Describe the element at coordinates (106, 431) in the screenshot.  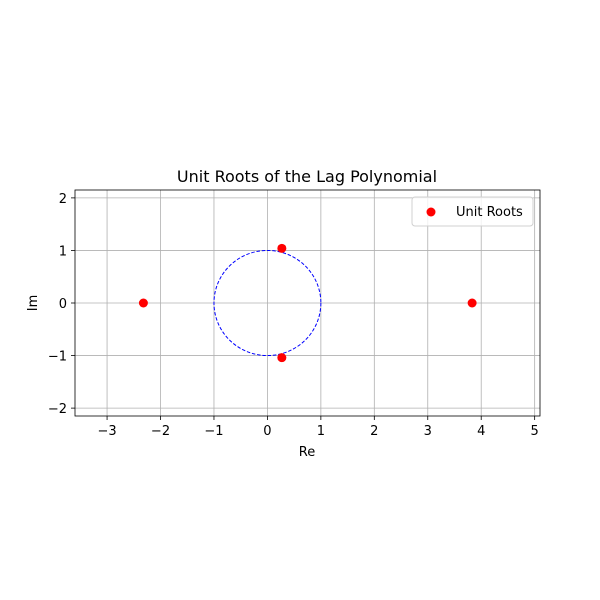
I see `x-tick-label: −3` at that location.